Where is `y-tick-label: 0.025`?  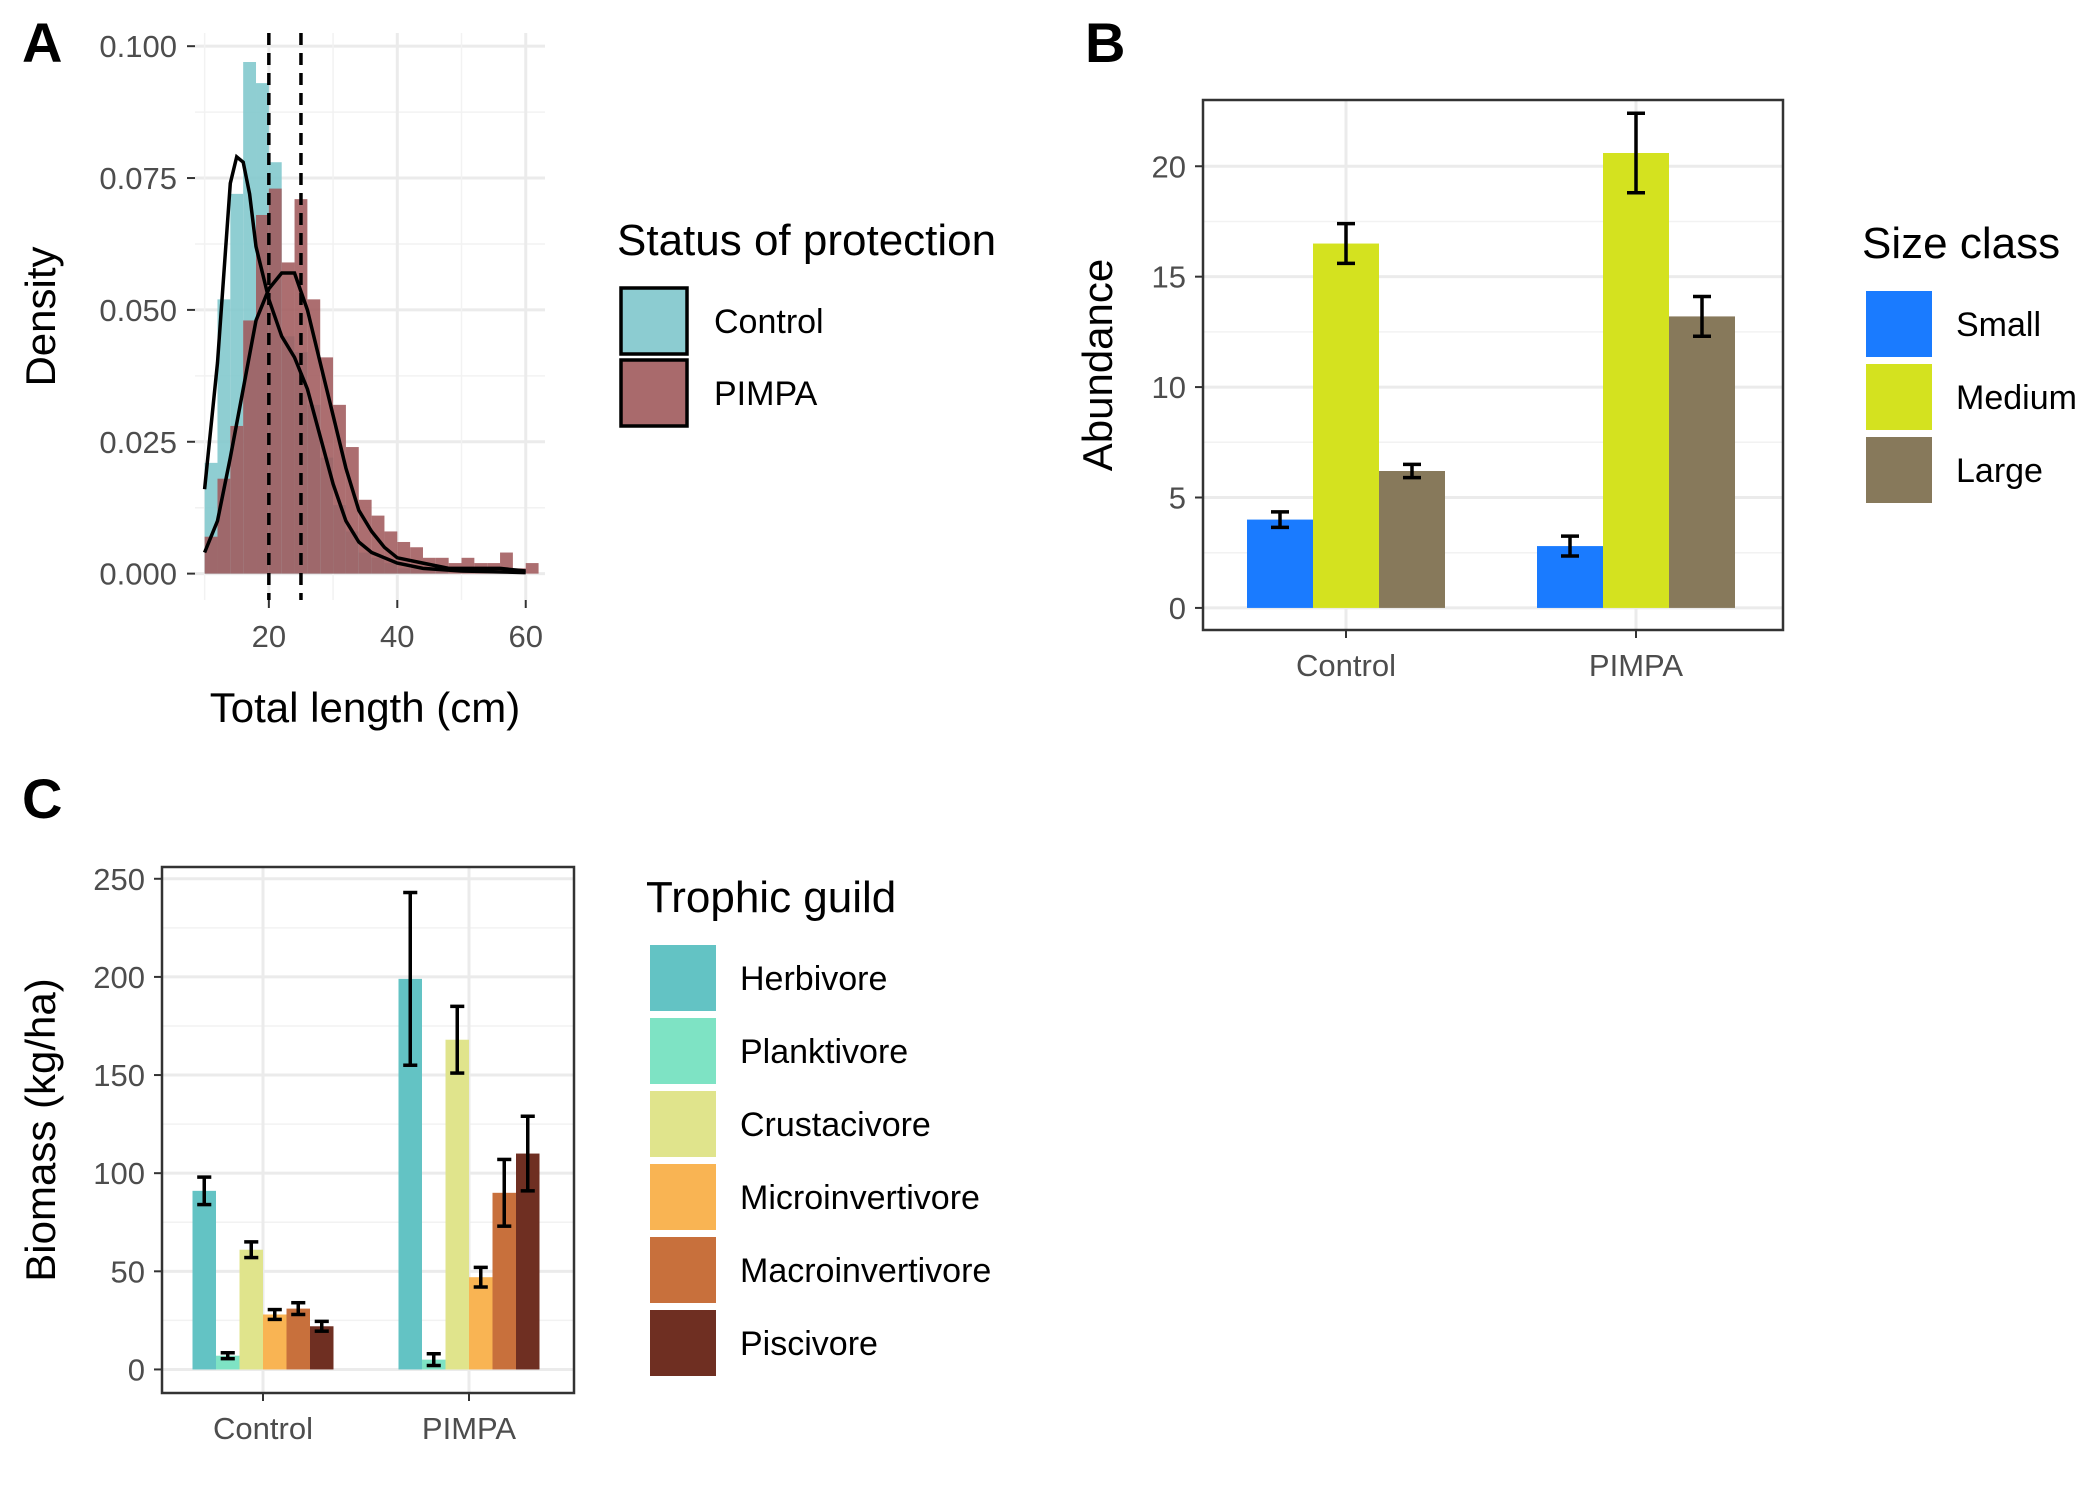
y-tick-label: 0.025 is located at coordinates (138, 442).